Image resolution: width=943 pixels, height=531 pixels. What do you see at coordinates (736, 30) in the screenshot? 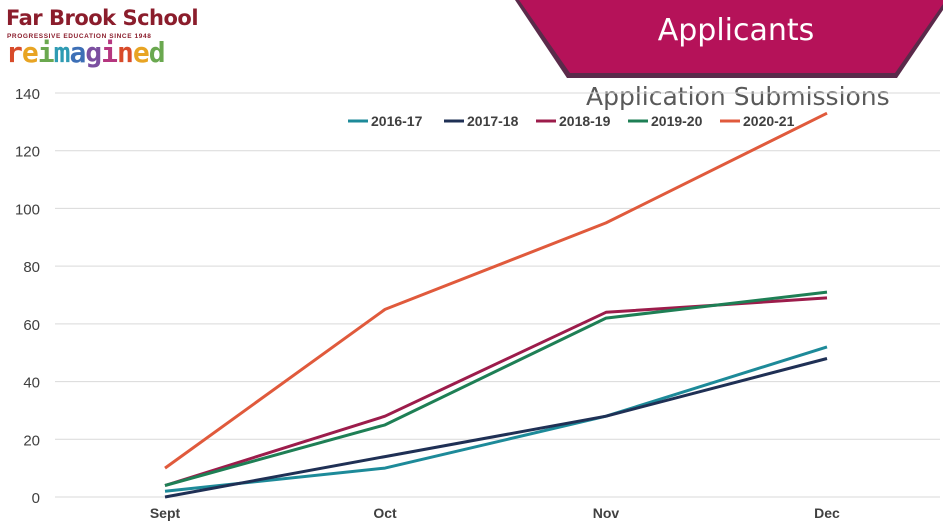
I see `banner-title: Applicants` at bounding box center [736, 30].